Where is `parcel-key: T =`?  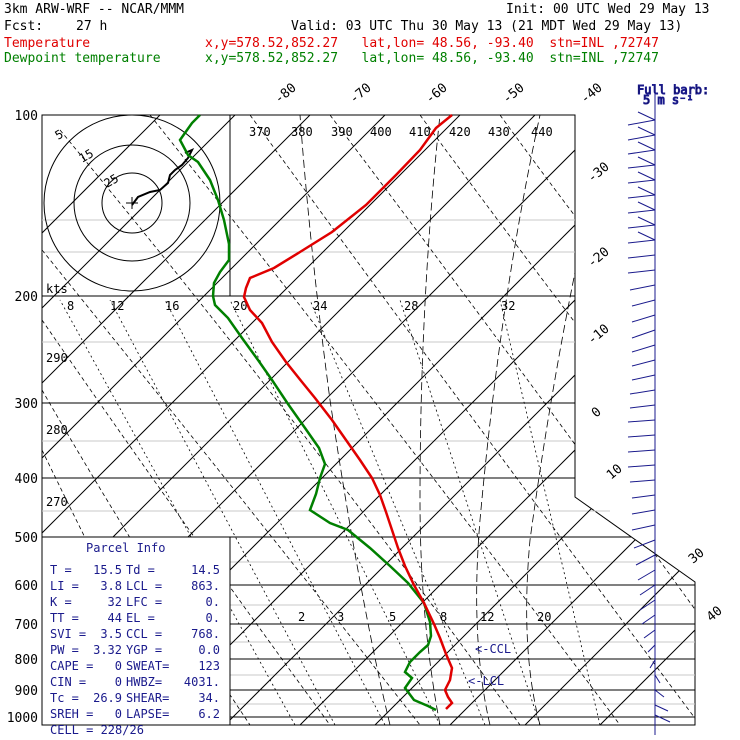 parcel-key: T = is located at coordinates (61, 570).